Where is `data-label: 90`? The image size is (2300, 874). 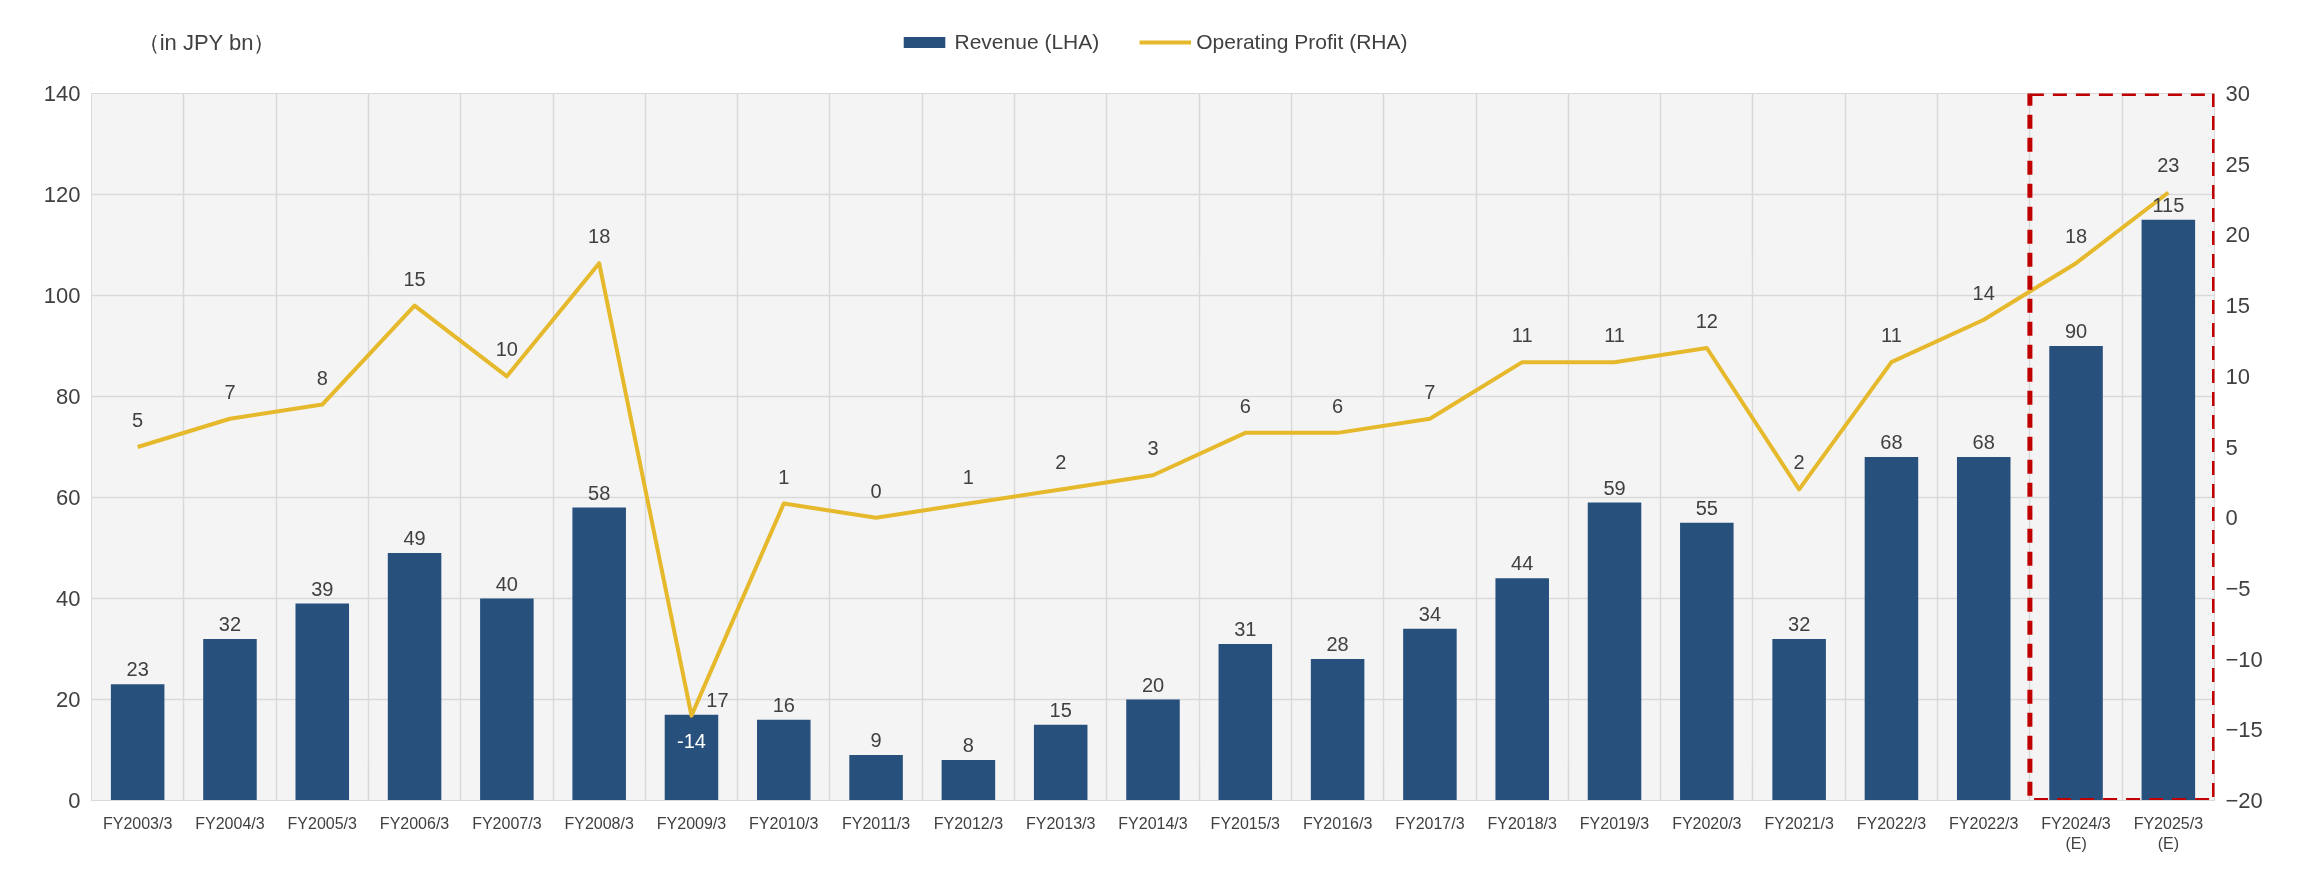
data-label: 90 is located at coordinates (2076, 331).